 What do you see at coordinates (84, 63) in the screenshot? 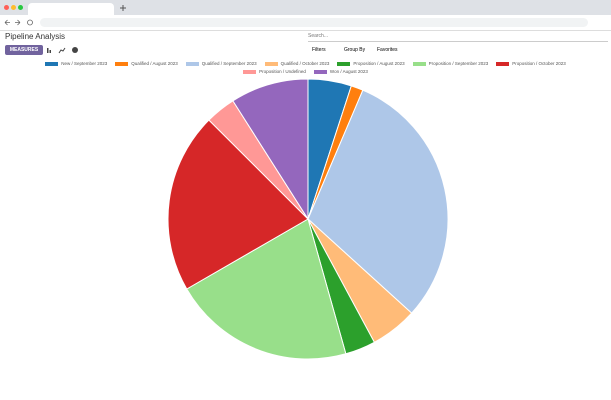
I see `legend-label: New / September 2023` at bounding box center [84, 63].